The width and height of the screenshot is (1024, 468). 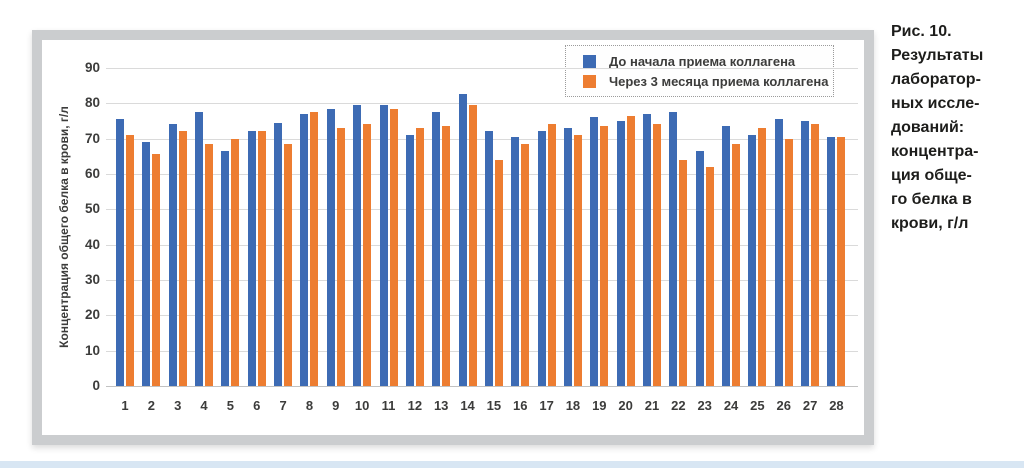 I want to click on bar-series2-cat27, so click(x=815, y=255).